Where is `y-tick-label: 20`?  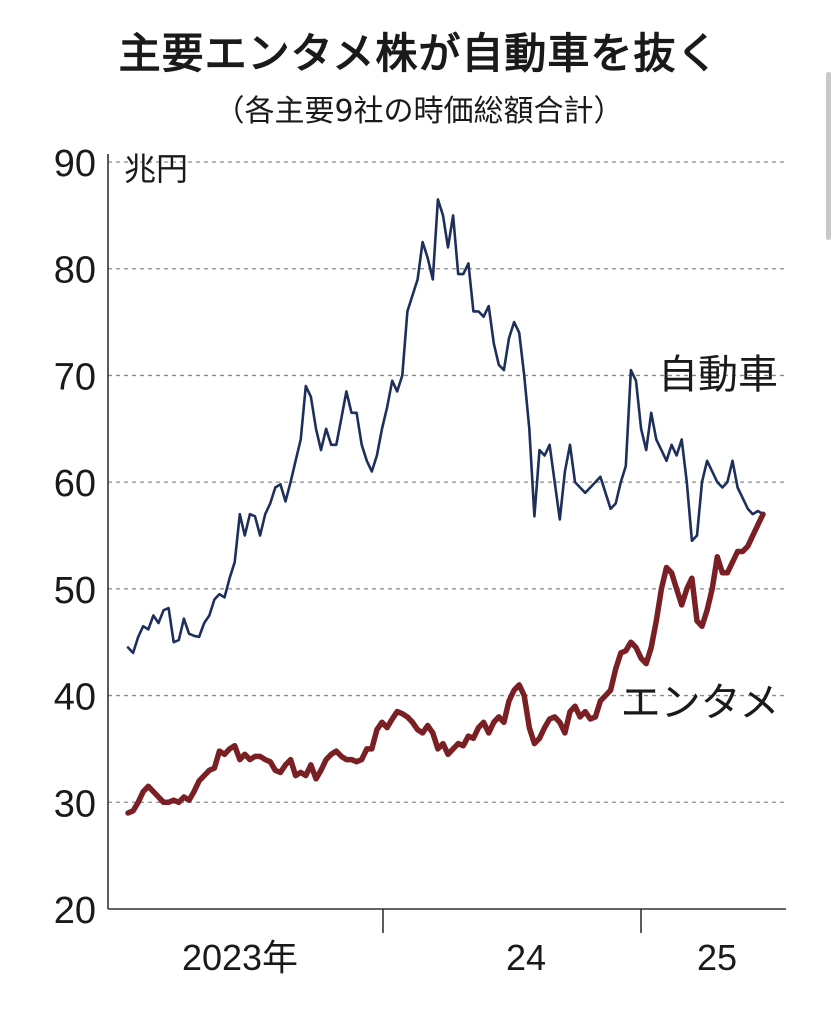
y-tick-label: 20 is located at coordinates (75, 911).